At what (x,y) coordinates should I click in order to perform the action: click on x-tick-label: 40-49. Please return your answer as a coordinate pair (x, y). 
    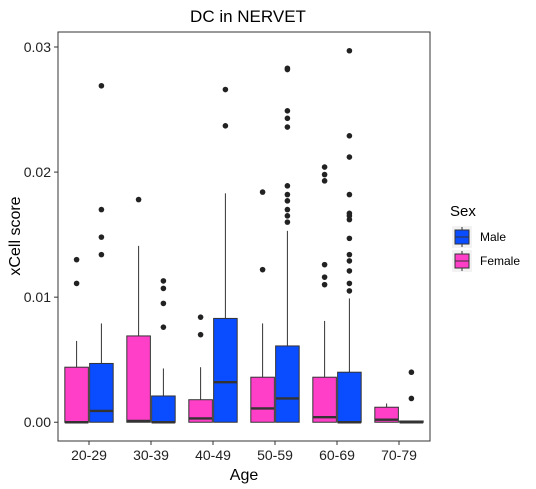
    Looking at the image, I should click on (213, 455).